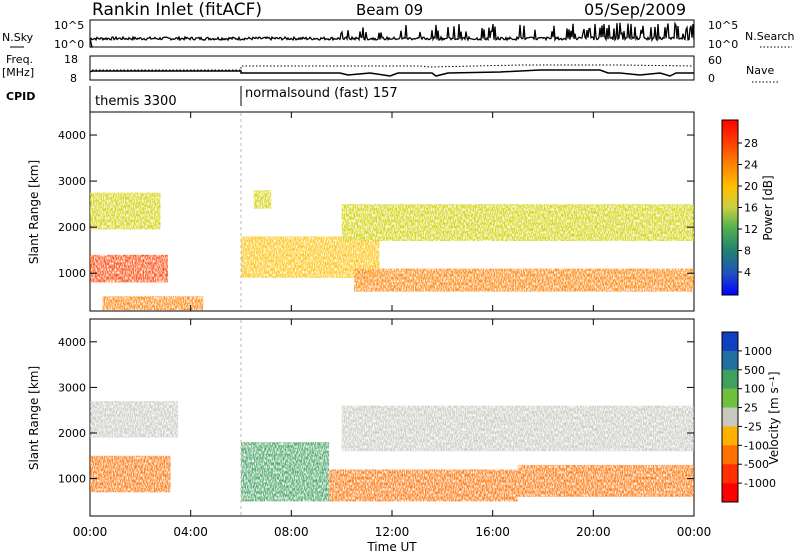 This screenshot has height=554, width=800. What do you see at coordinates (635, 9) in the screenshot?
I see `date-label: 05/Sep/2009` at bounding box center [635, 9].